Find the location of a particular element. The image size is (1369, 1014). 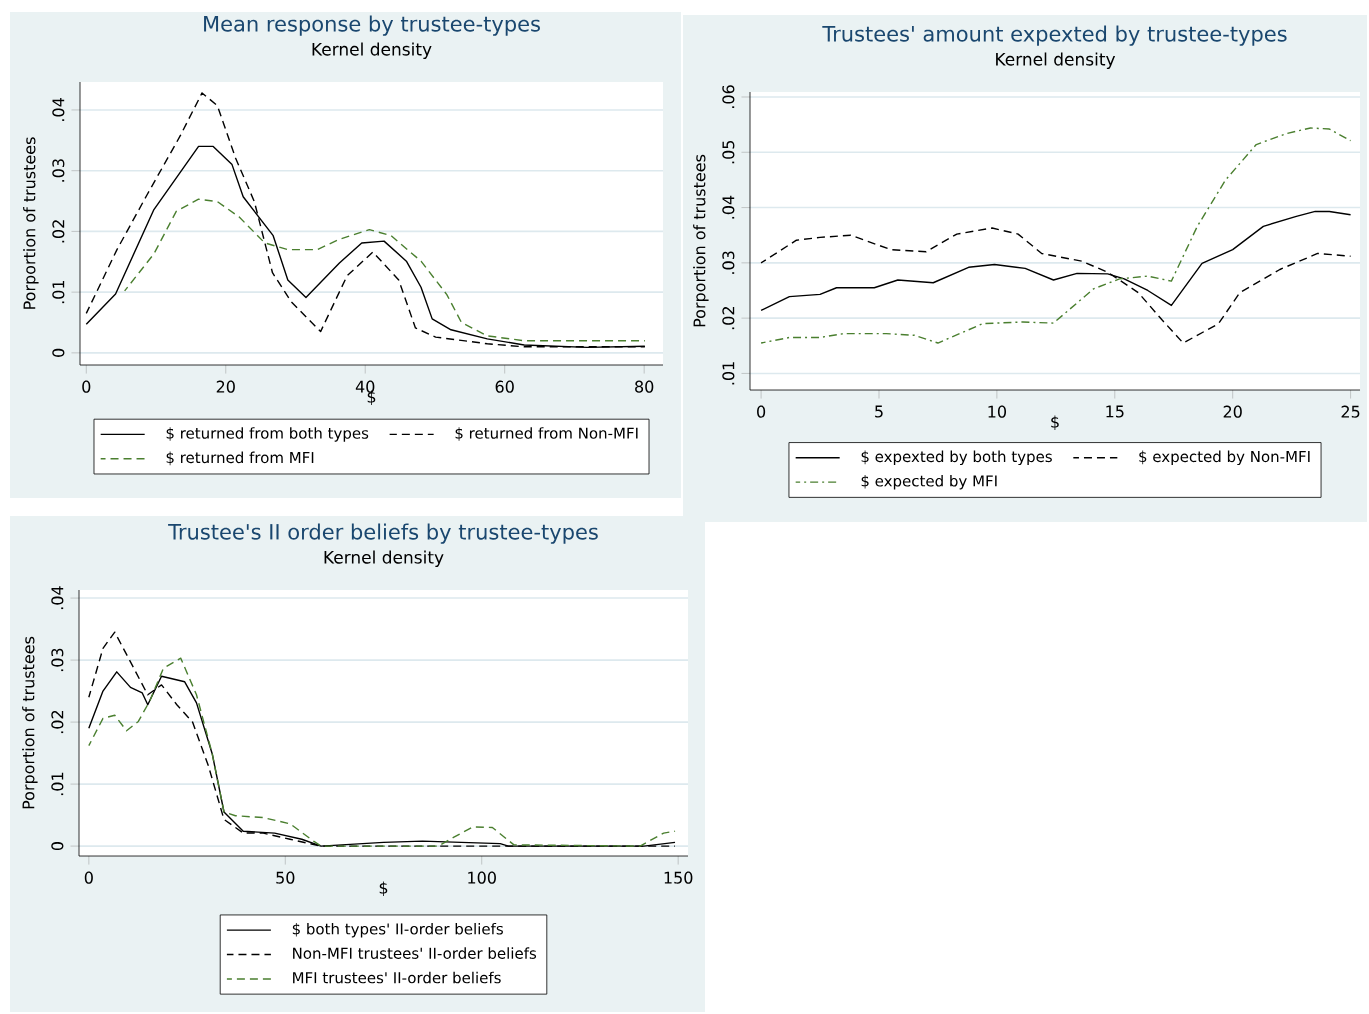

chart-title: Trustee's II order beliefs by trustee-types is located at coordinates (383, 533).